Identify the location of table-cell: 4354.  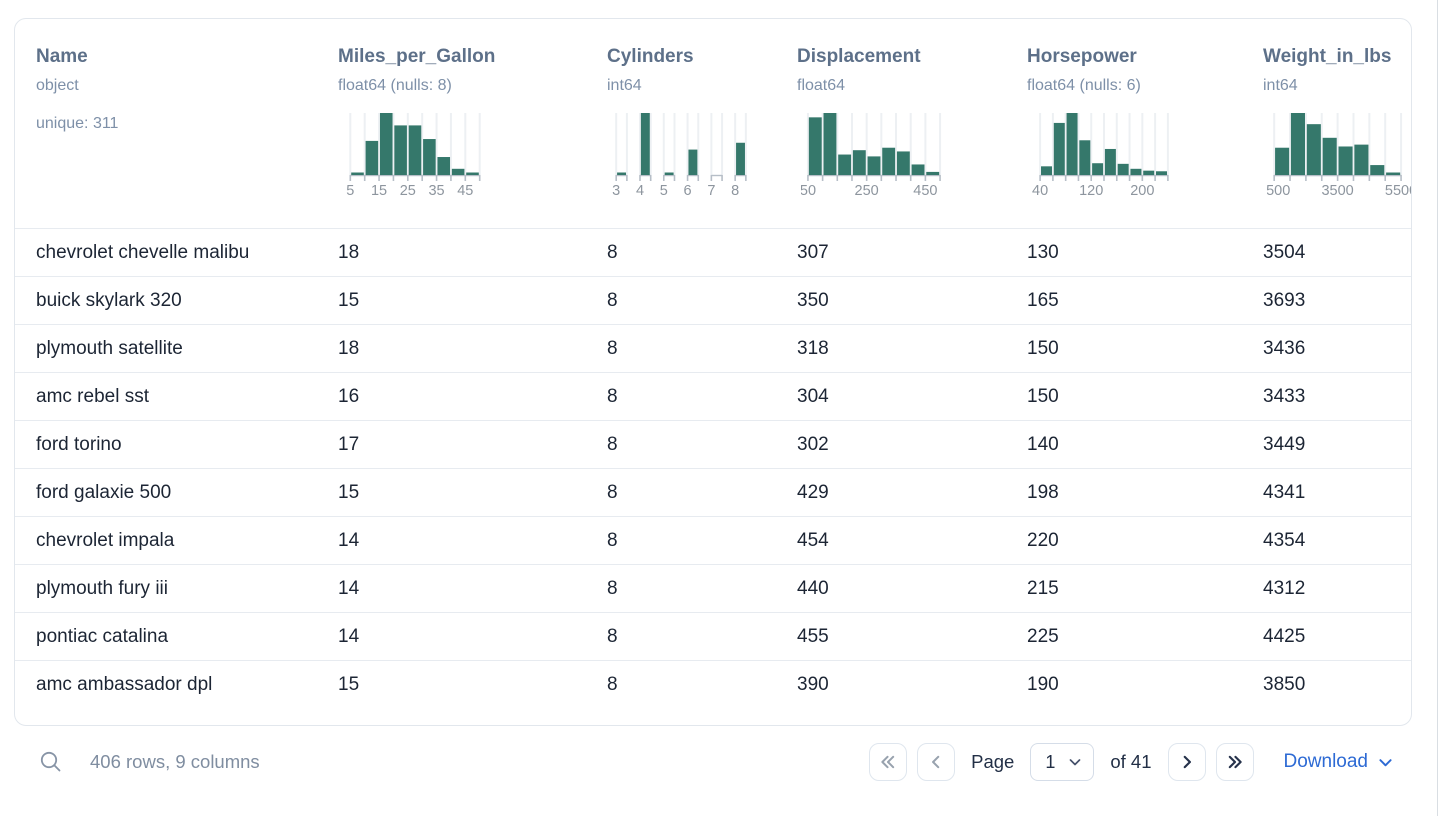
(1284, 540).